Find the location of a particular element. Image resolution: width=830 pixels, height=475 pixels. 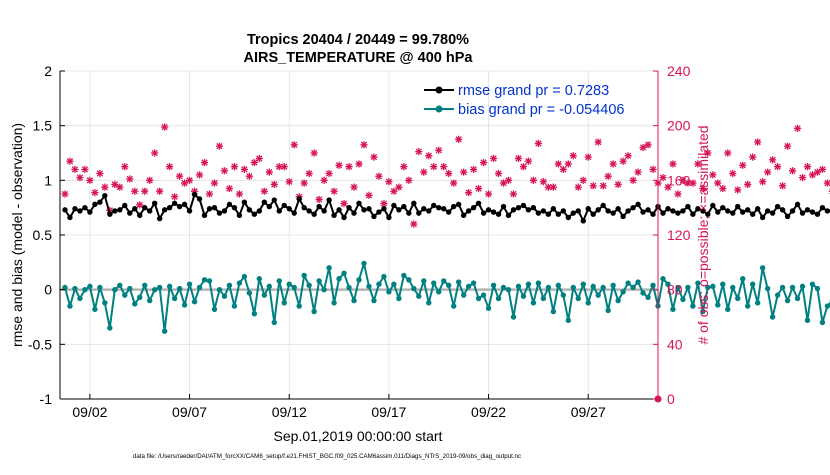

right-y-axis-label: # of obs: o=possible; ×=assimilated is located at coordinates (703, 234).